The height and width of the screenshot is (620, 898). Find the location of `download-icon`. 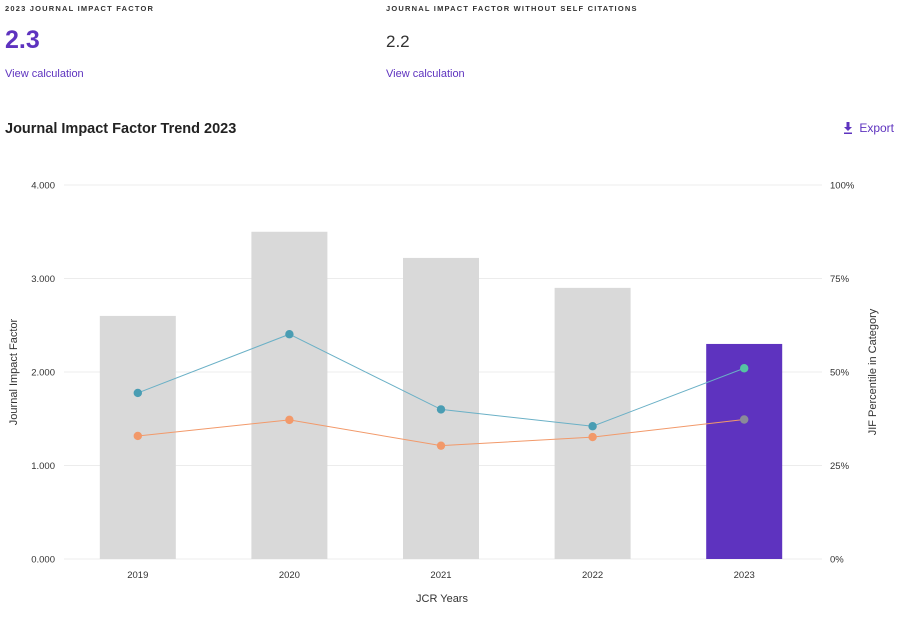

download-icon is located at coordinates (848, 128).